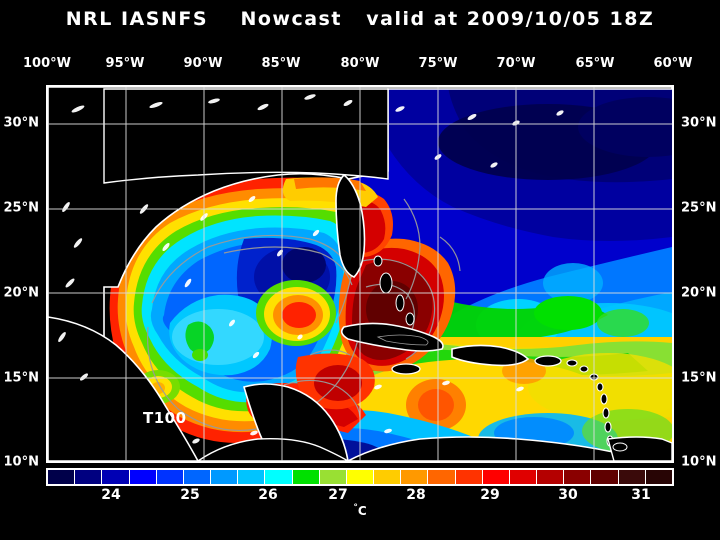 Image resolution: width=720 pixels, height=540 pixels. What do you see at coordinates (21, 208) in the screenshot?
I see `lat-tick-label-25n-left: 25°N` at bounding box center [21, 208].